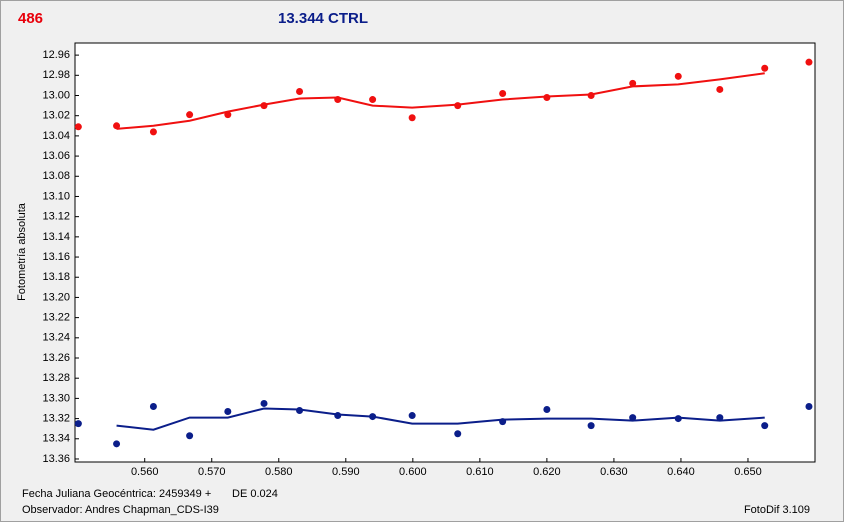  Describe the element at coordinates (56, 217) in the screenshot. I see `y-tick-label: 13.12` at that location.